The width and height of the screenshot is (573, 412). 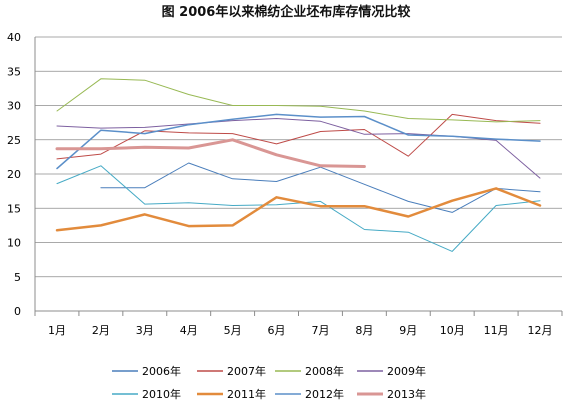 I want to click on x-tick-label: 3月, so click(x=145, y=330).